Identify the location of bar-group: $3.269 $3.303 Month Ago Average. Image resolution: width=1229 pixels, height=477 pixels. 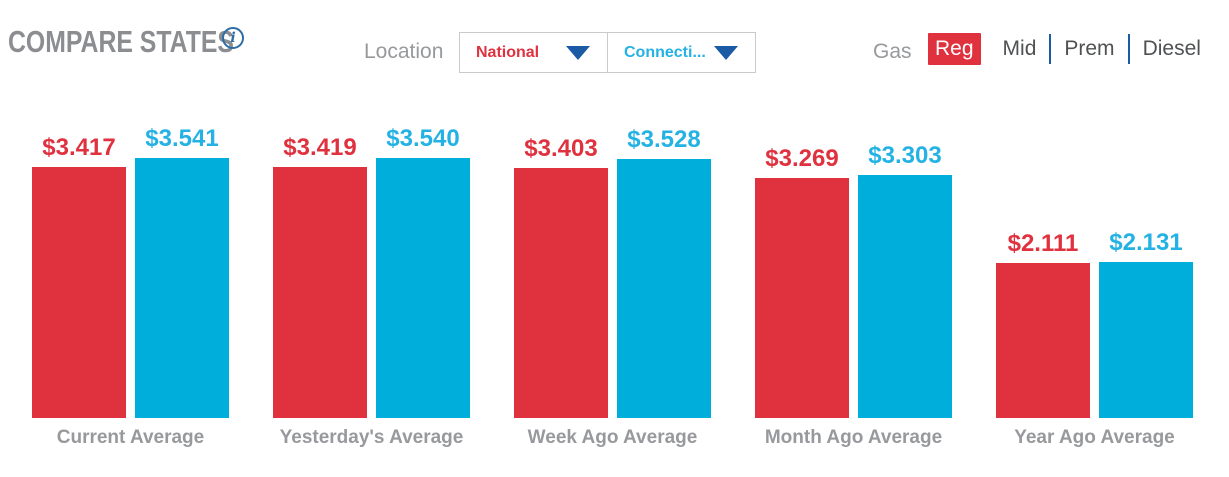
(853, 276).